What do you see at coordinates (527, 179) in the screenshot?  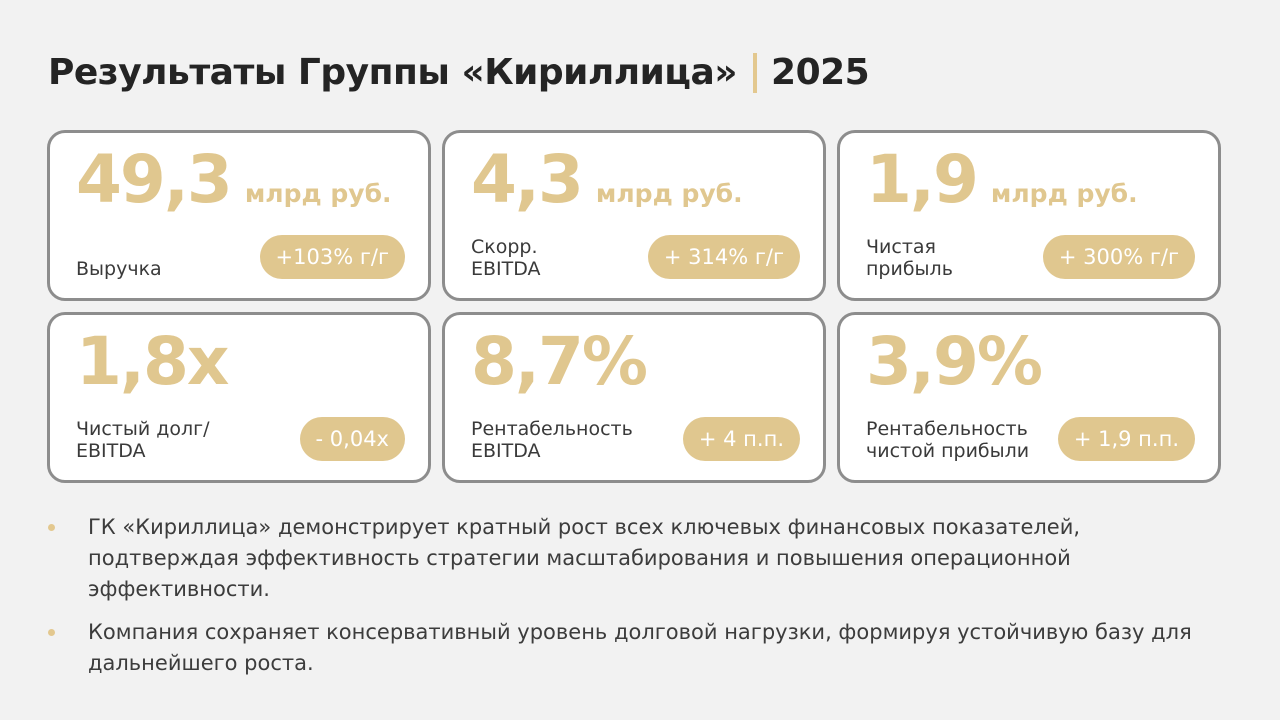 I see `metric-value: 4,3` at bounding box center [527, 179].